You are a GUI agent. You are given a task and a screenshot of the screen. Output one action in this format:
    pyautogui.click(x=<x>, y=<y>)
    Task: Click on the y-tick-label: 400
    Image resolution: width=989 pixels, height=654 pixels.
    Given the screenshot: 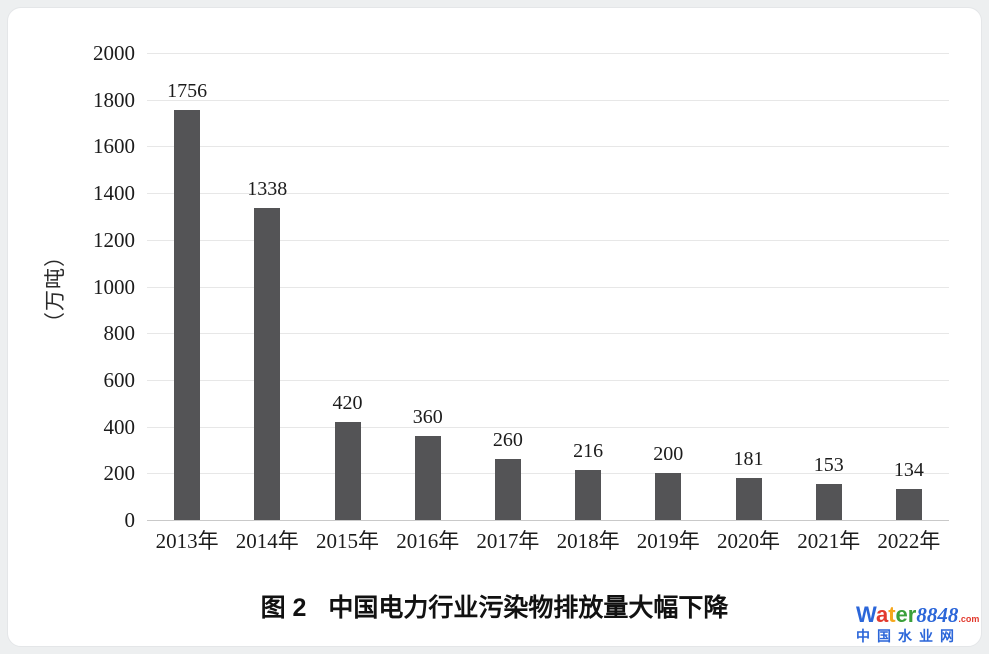 What is the action you would take?
    pyautogui.click(x=119, y=426)
    